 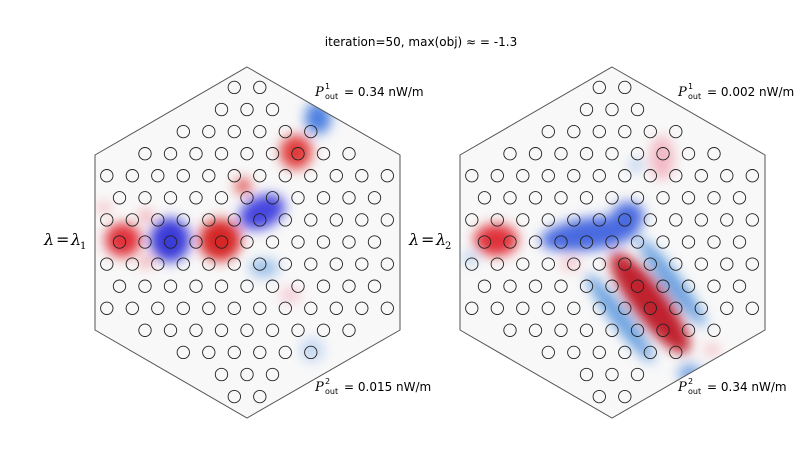 What do you see at coordinates (682, 387) in the screenshot?
I see `svg-text: P` at bounding box center [682, 387].